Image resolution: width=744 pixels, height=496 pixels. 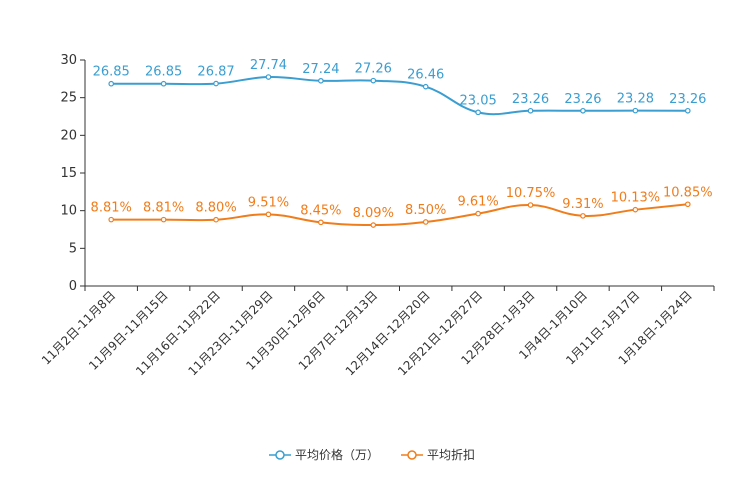 I want to click on data-label: 26.46, so click(x=425, y=75).